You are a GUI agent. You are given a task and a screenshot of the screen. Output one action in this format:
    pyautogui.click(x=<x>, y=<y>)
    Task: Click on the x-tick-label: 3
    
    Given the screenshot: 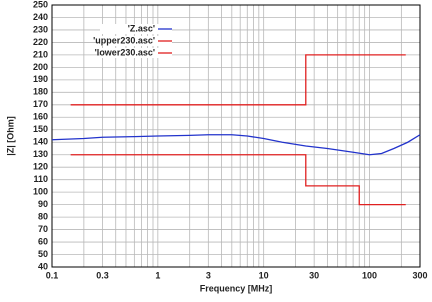 What is the action you would take?
    pyautogui.click(x=208, y=275)
    